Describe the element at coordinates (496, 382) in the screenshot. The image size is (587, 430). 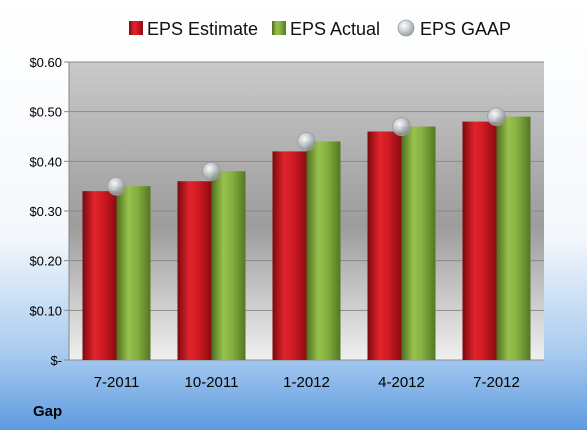
I see `x-category-label: 7-2012` at that location.